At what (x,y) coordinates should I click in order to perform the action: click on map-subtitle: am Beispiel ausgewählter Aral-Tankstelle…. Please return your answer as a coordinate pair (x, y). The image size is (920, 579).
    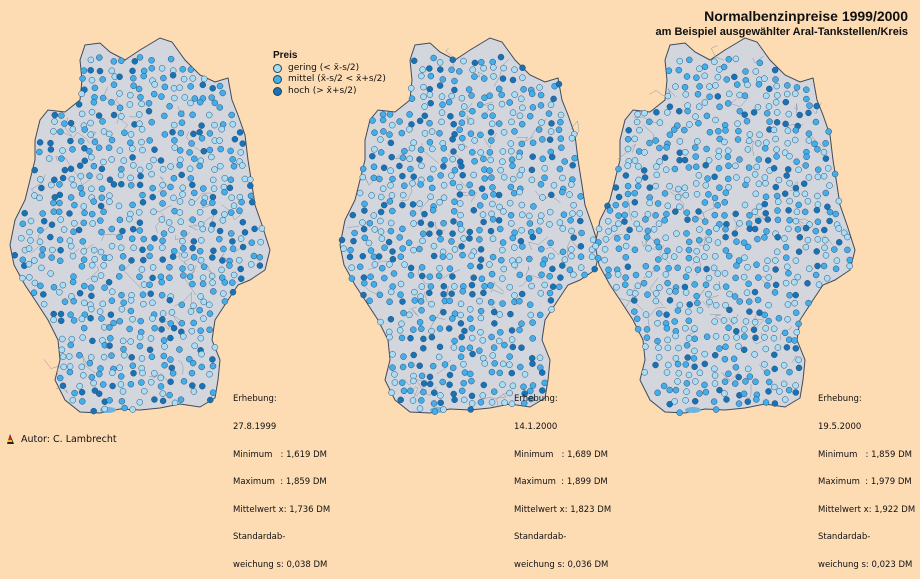
    Looking at the image, I should click on (781, 32).